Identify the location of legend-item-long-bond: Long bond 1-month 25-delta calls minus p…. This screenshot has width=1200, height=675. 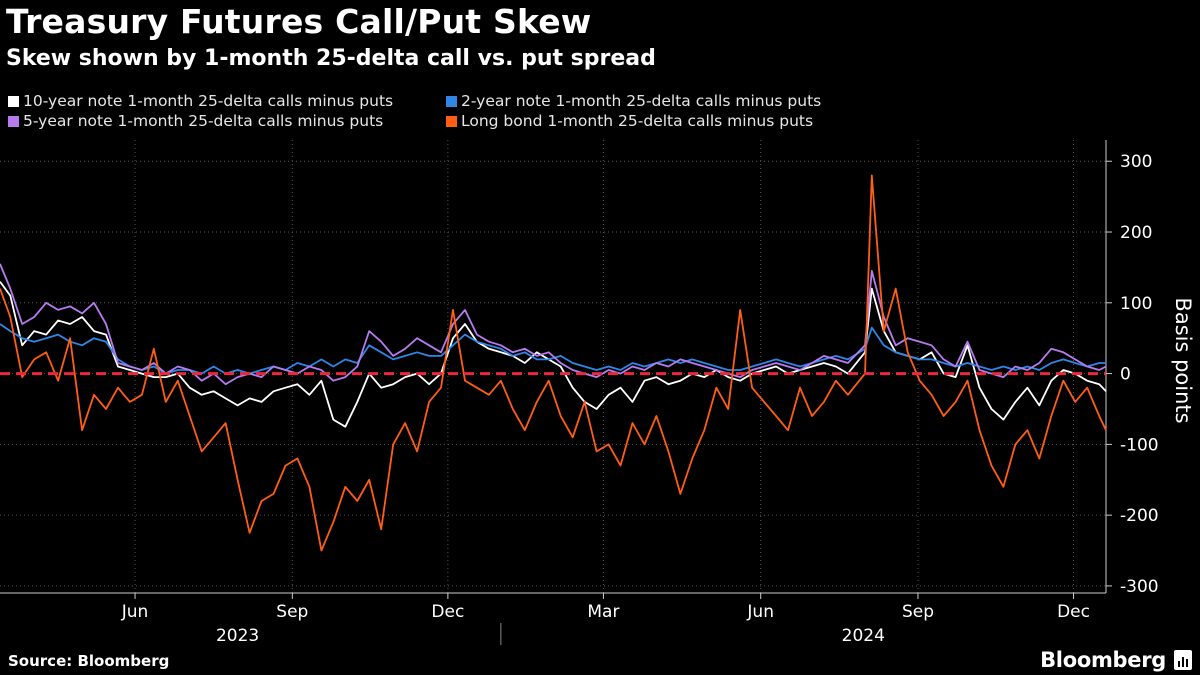
(629, 121).